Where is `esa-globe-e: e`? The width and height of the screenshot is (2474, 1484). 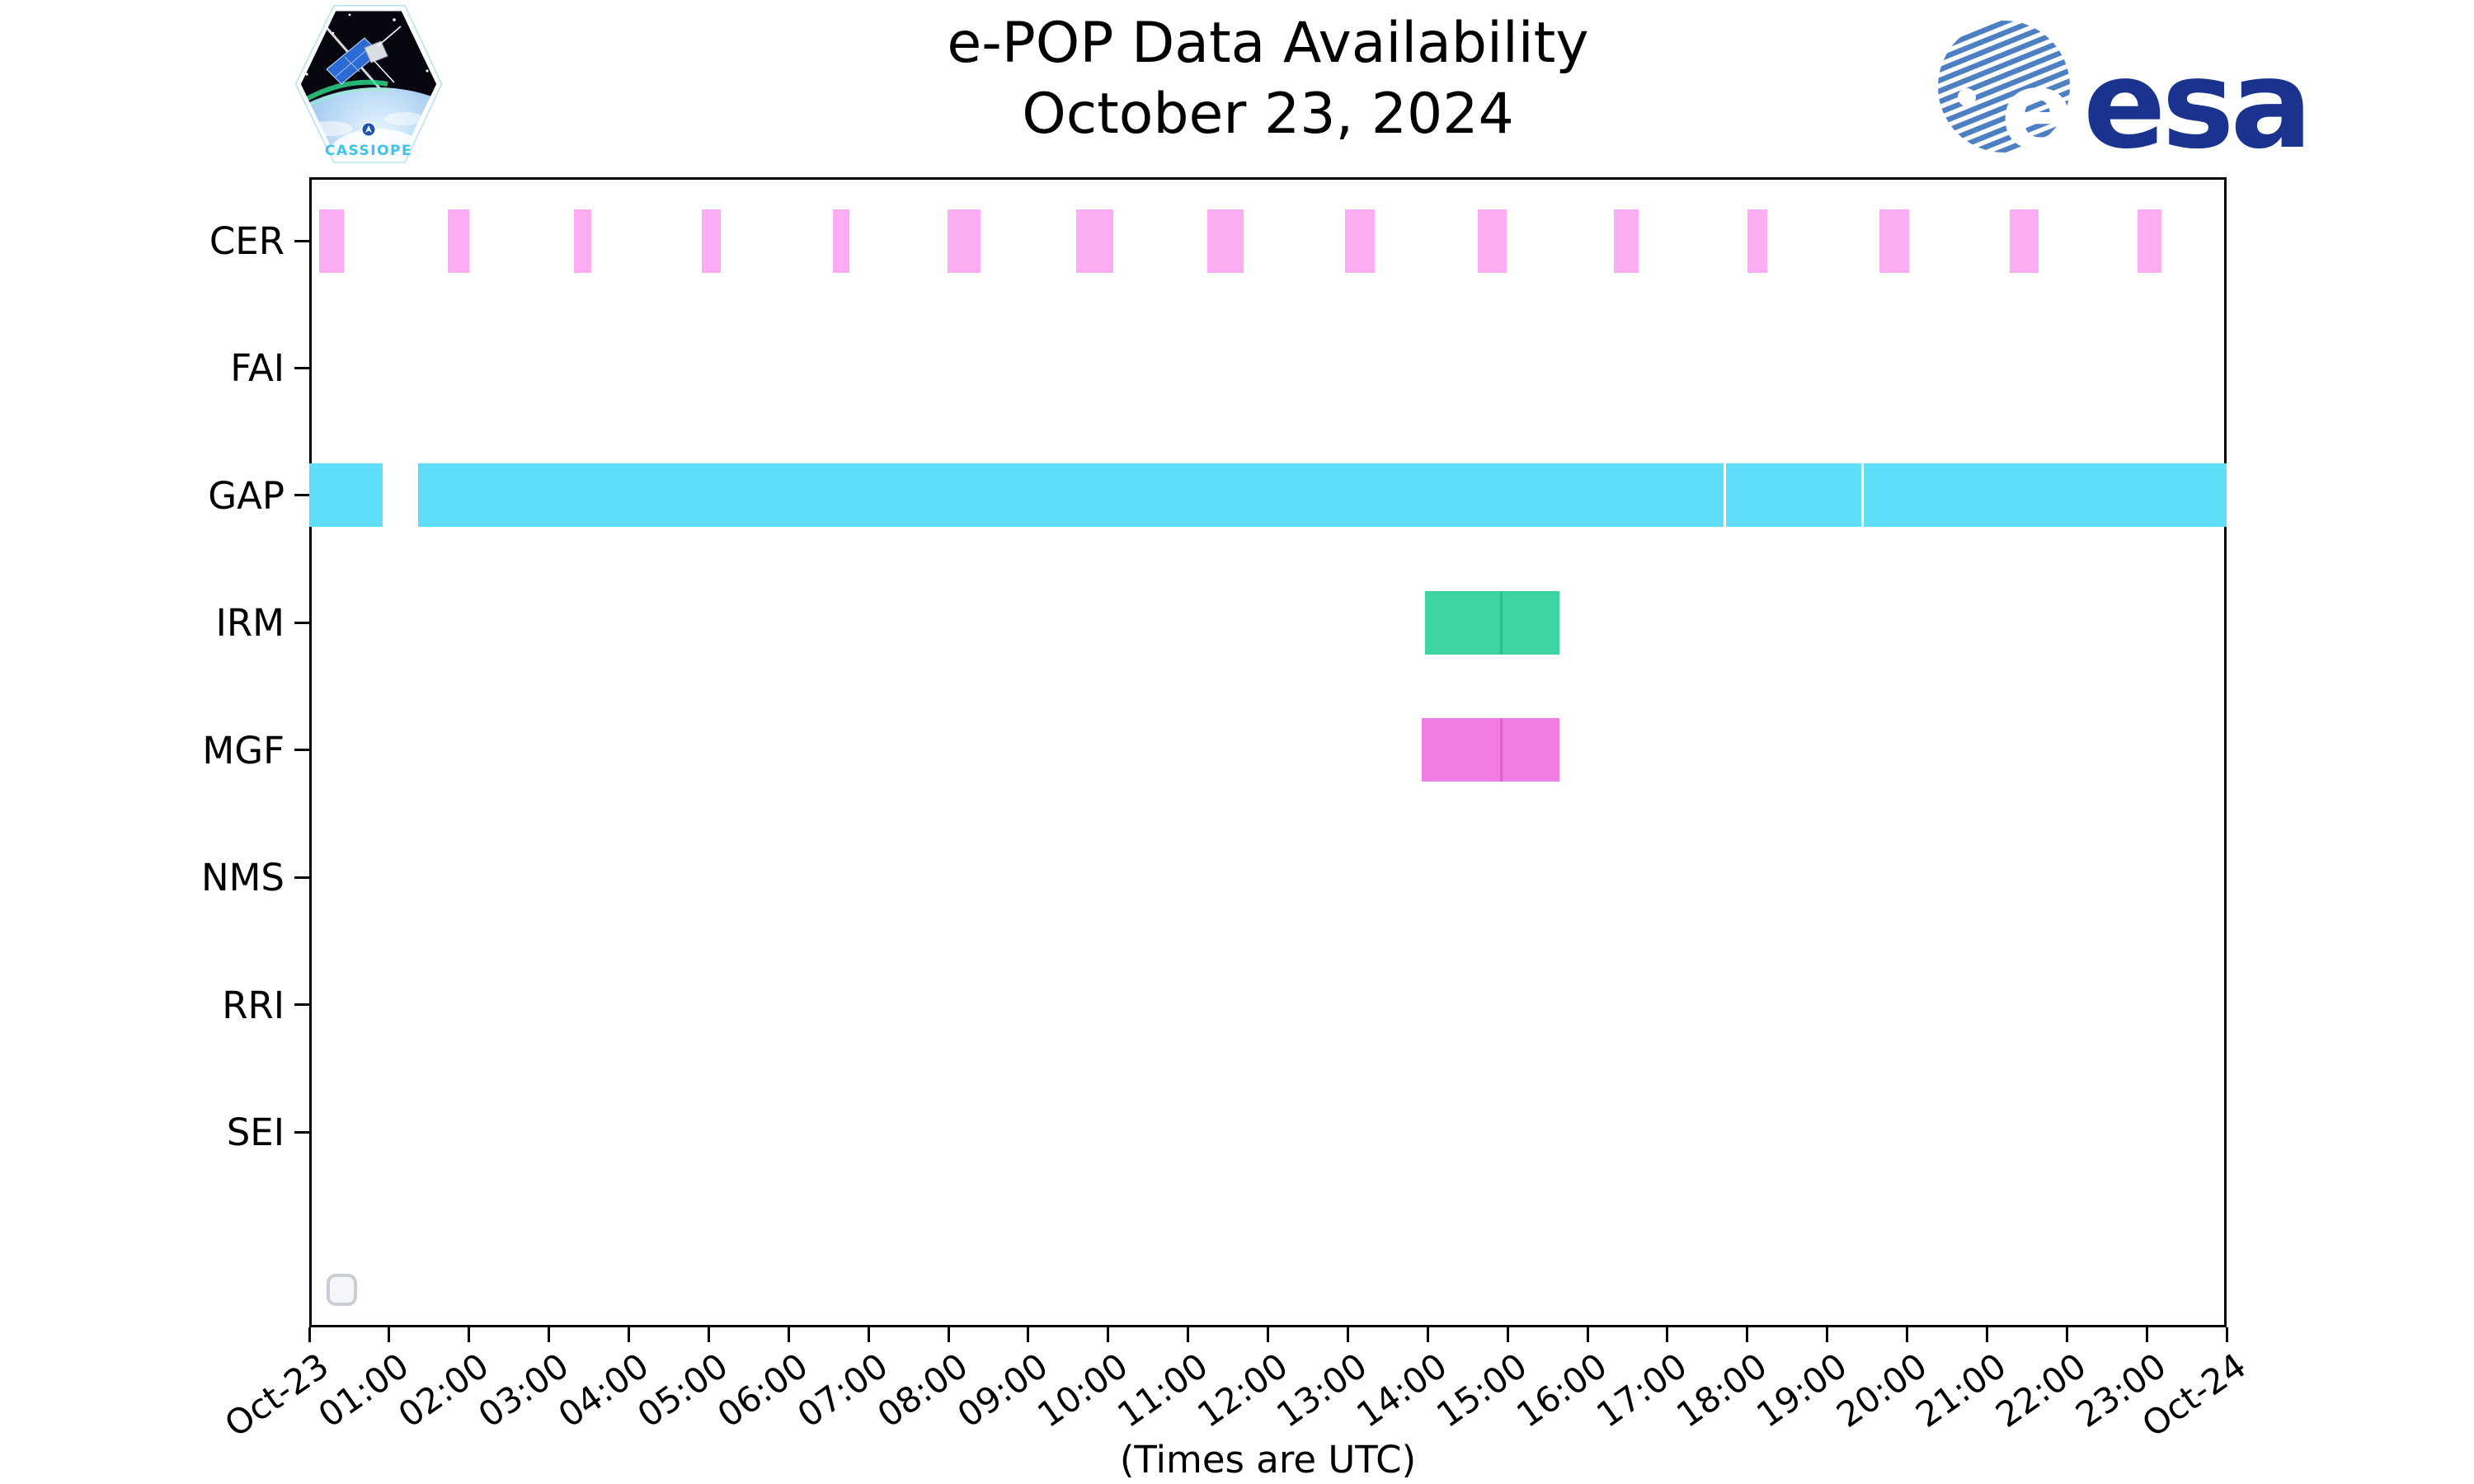 esa-globe-e: e is located at coordinates (2038, 112).